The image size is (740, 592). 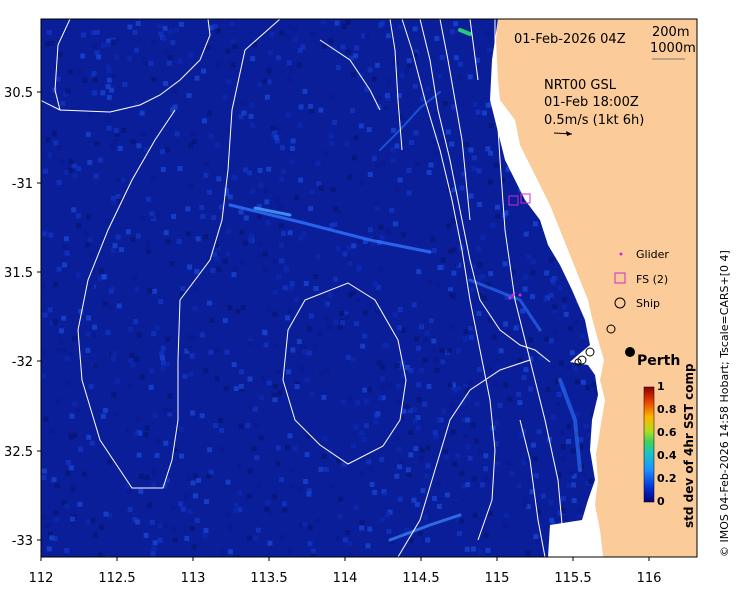 I want to click on lat-tick-label: -33, so click(x=22, y=541).